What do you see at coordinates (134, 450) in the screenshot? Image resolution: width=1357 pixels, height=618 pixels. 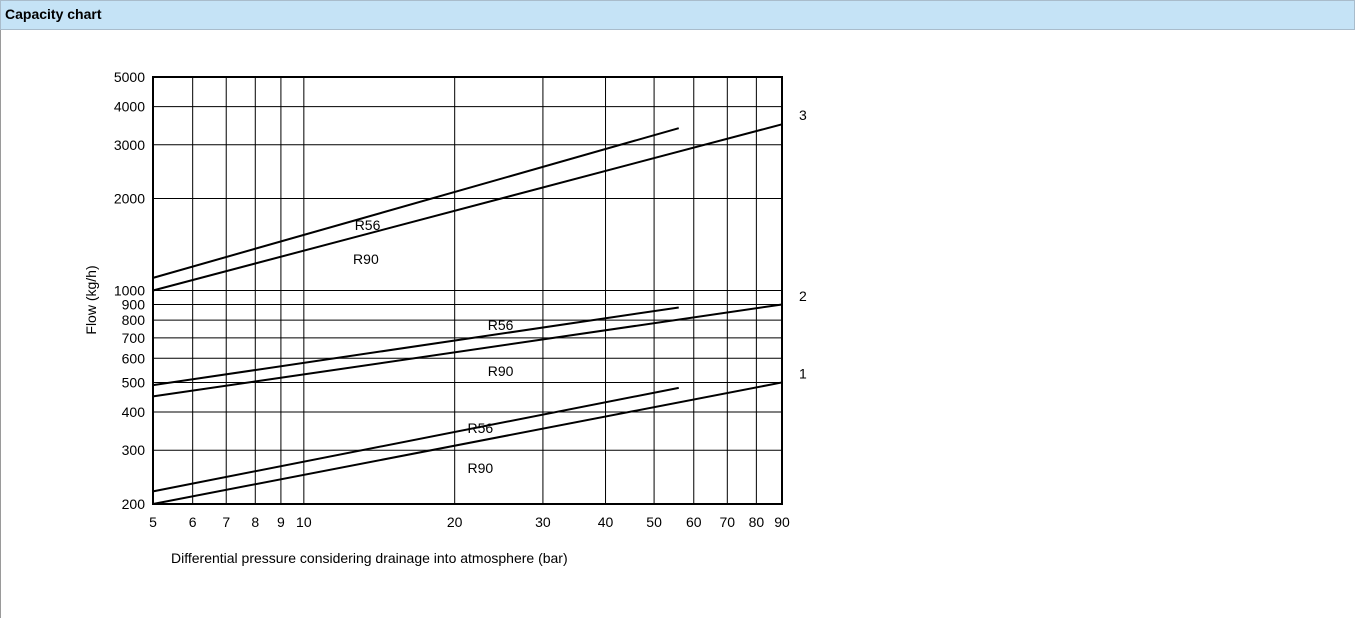 I see `y-tick-label: 300` at bounding box center [134, 450].